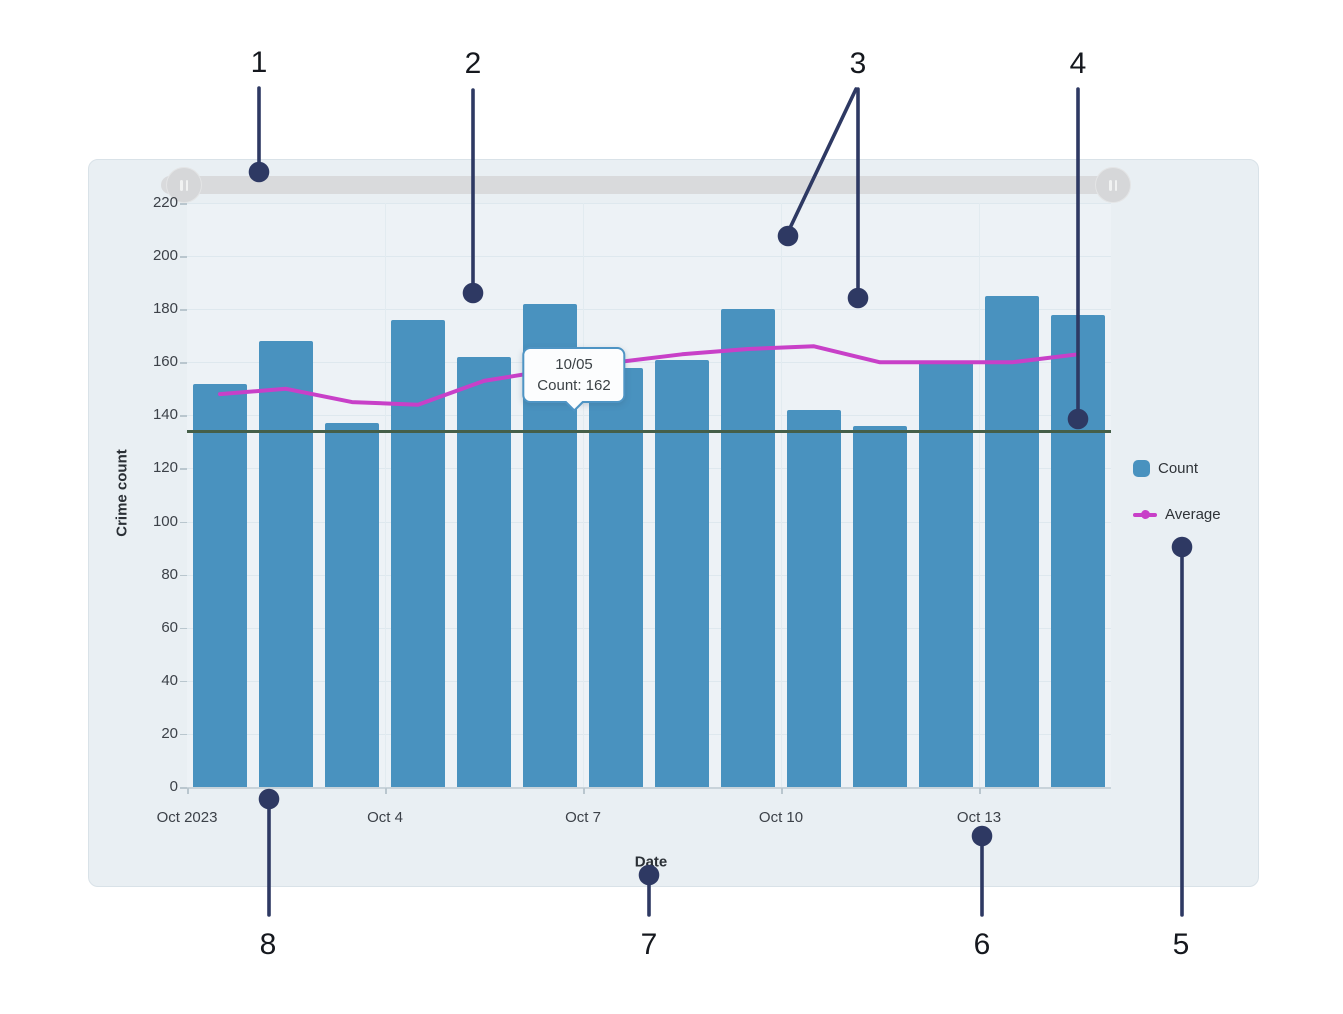  What do you see at coordinates (169, 627) in the screenshot?
I see `y-tick-label: 60` at bounding box center [169, 627].